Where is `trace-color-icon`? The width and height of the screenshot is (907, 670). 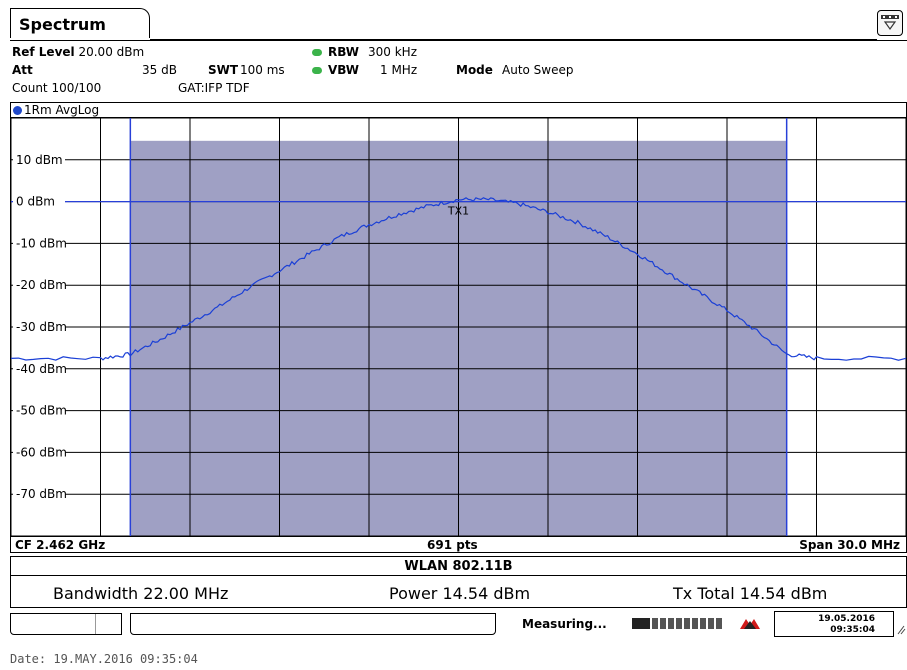 trace-color-icon is located at coordinates (17, 110).